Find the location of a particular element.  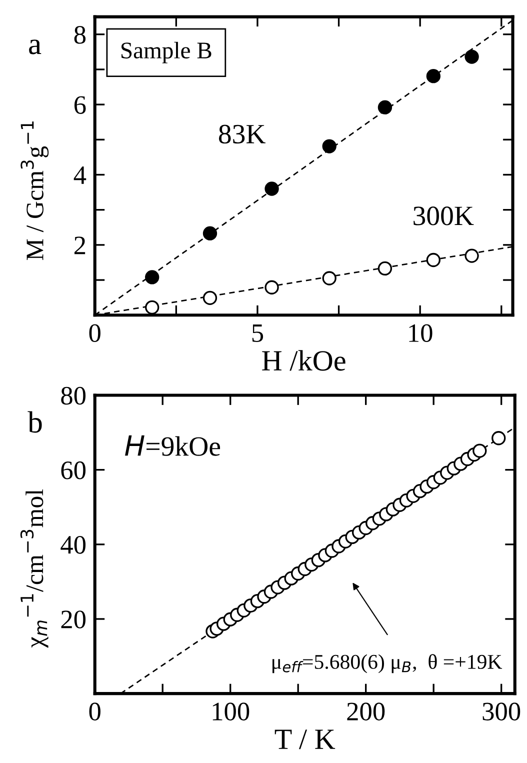

y-tick-label: 80 is located at coordinates (73, 395).